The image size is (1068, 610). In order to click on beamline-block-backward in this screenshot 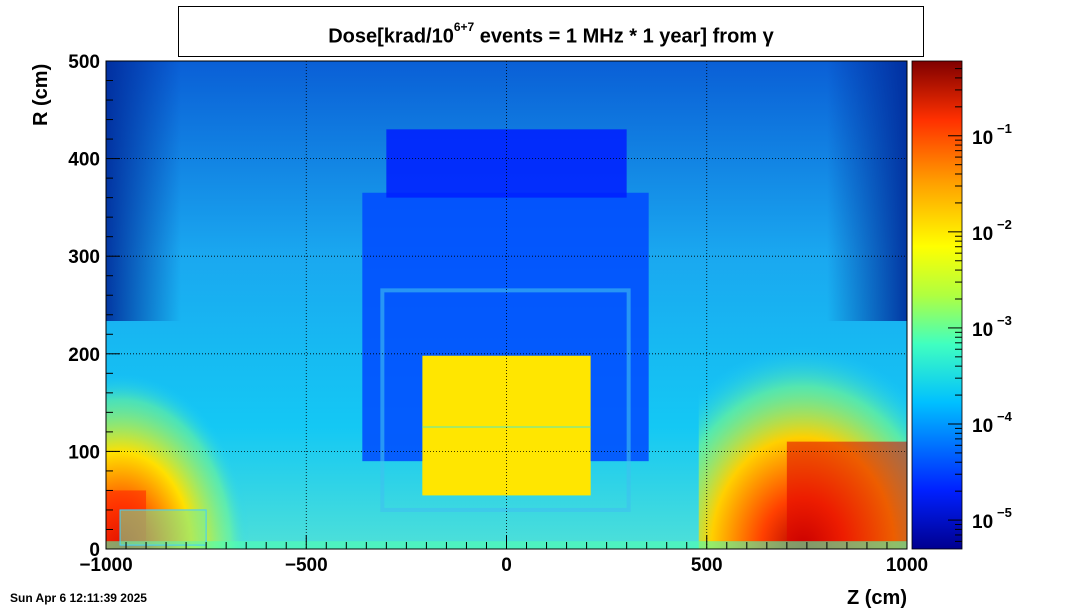, I will do `click(163, 527)`.